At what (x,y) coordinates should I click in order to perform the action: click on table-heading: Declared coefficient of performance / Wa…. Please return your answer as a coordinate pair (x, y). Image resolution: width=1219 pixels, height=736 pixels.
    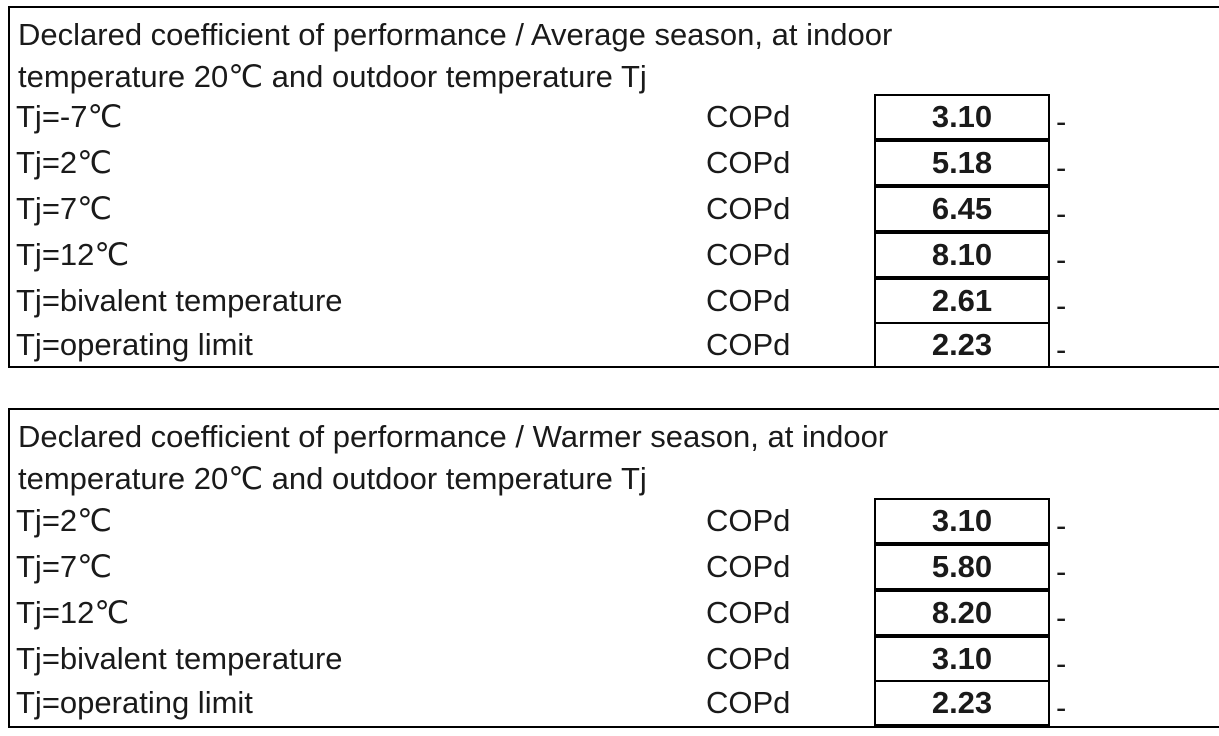
    Looking at the image, I should click on (453, 457).